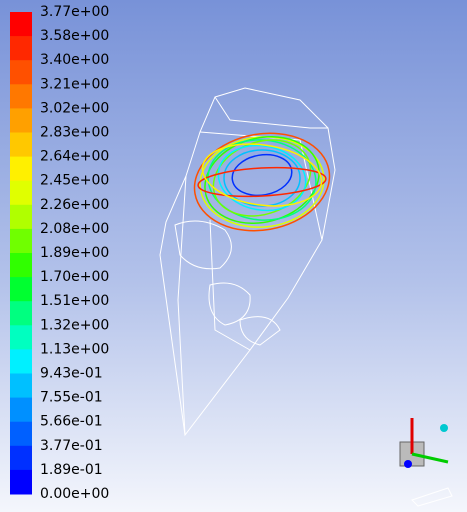 The image size is (467, 512). I want to click on colorbar-label: 2.83e+00, so click(74, 133).